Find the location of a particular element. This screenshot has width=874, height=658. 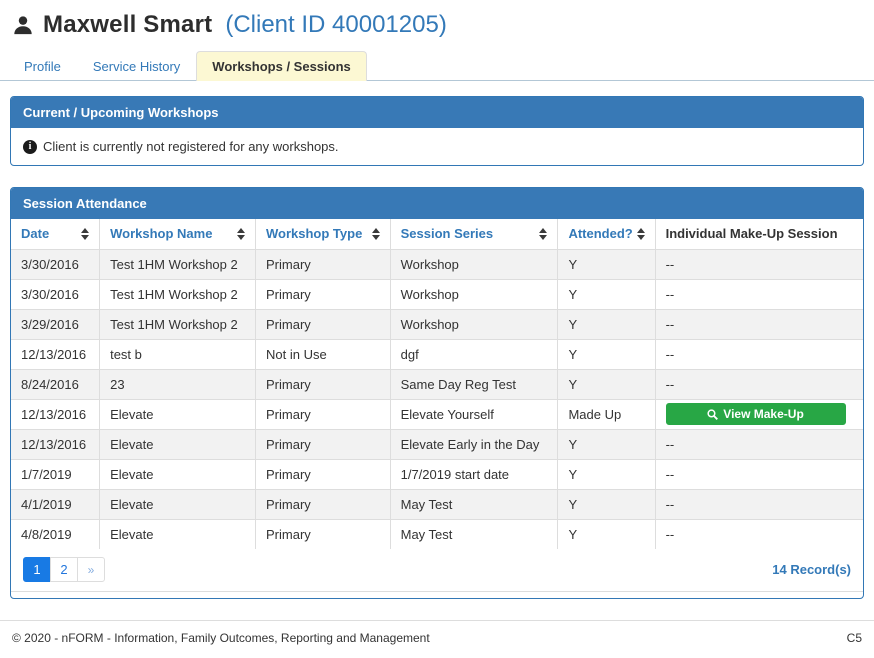

column-header-session-series: Session Series is located at coordinates (474, 234).